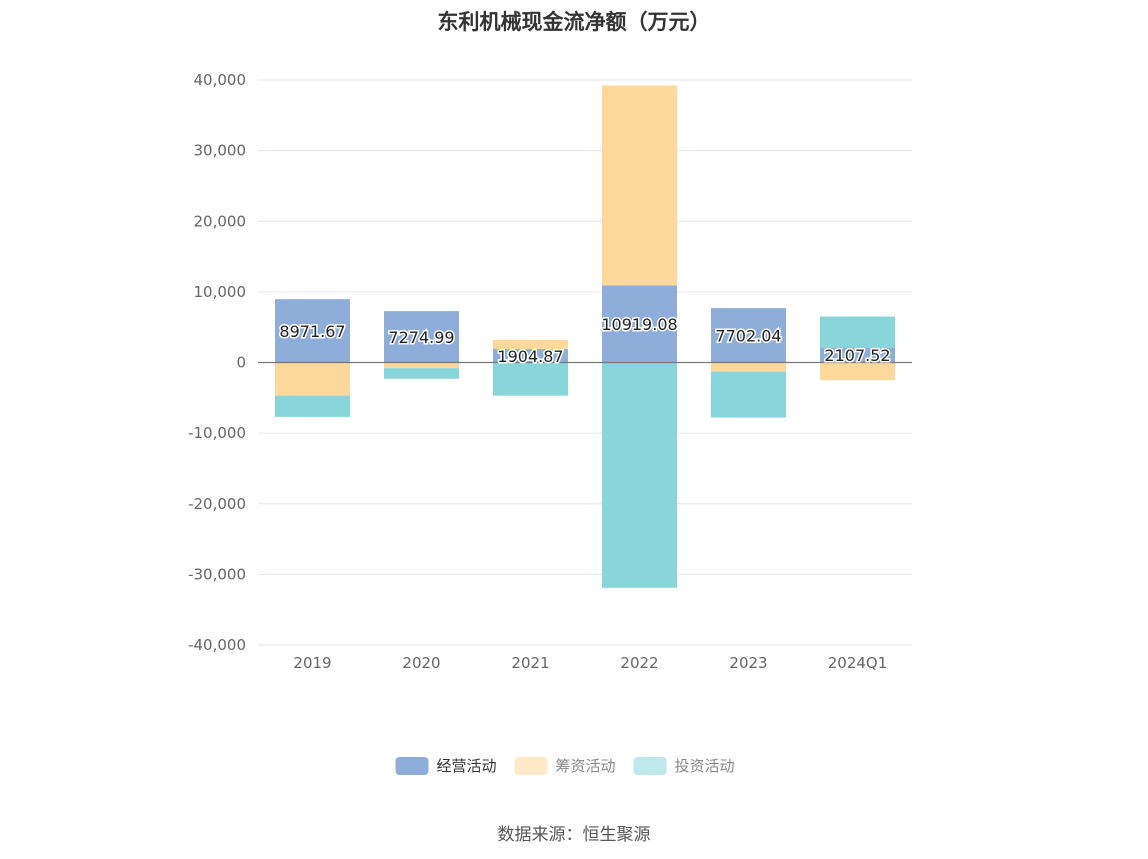 Image resolution: width=1148 pixels, height=859 pixels. Describe the element at coordinates (421, 365) in the screenshot. I see `bar-financing-2020` at that location.